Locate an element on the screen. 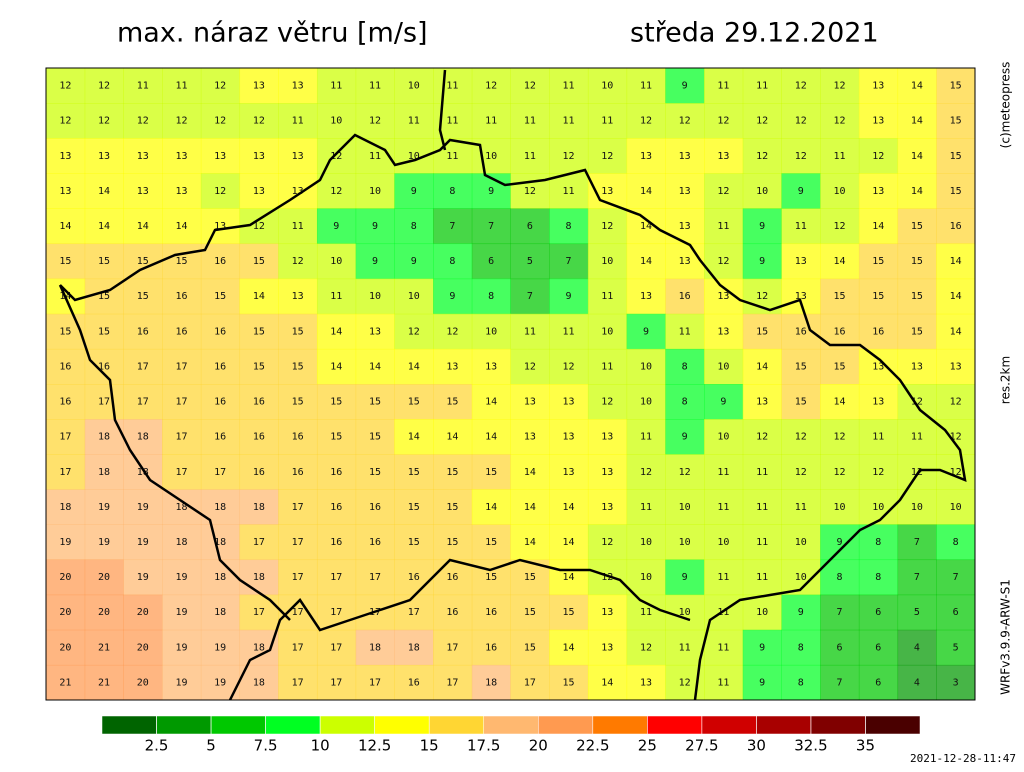  colorbar-label: 35 is located at coordinates (865, 746).